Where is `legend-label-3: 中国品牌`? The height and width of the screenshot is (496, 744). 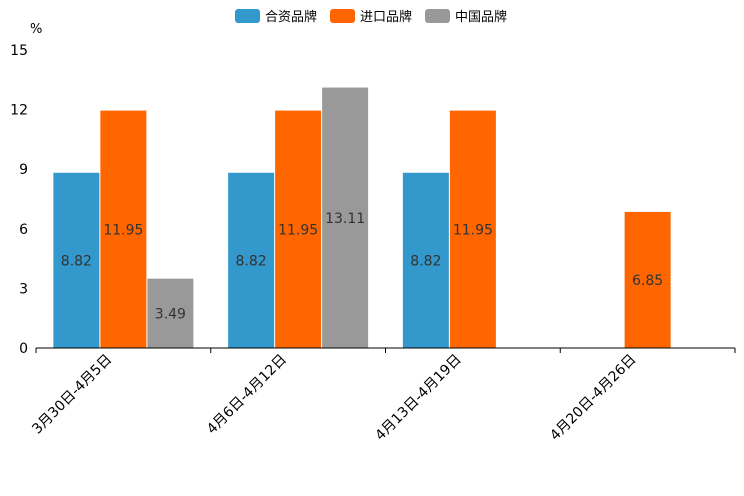 legend-label-3: 中国品牌 is located at coordinates (481, 17).